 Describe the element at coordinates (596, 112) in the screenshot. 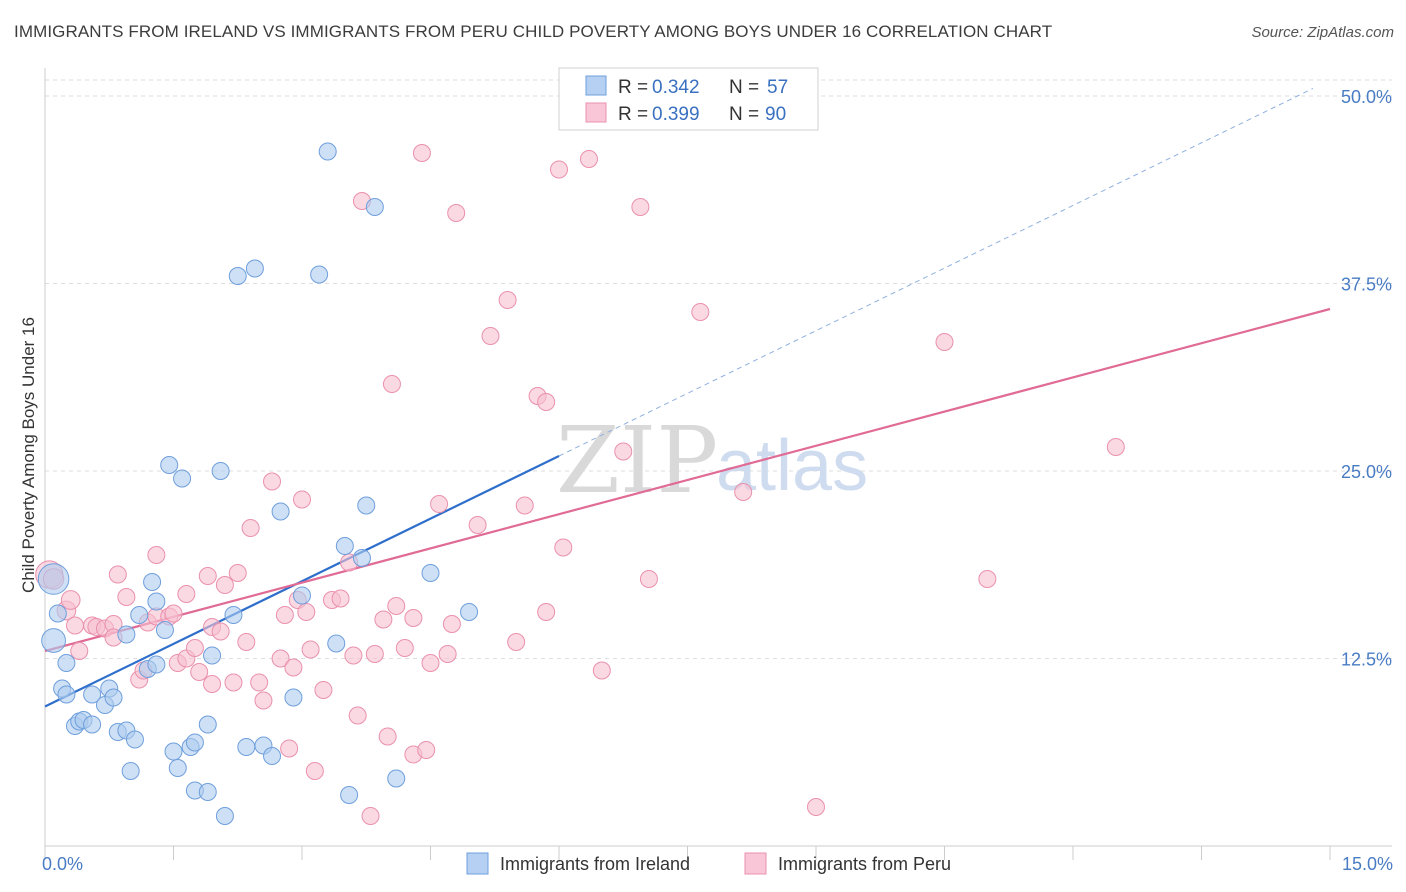

I see `legend-peru-swatch` at that location.